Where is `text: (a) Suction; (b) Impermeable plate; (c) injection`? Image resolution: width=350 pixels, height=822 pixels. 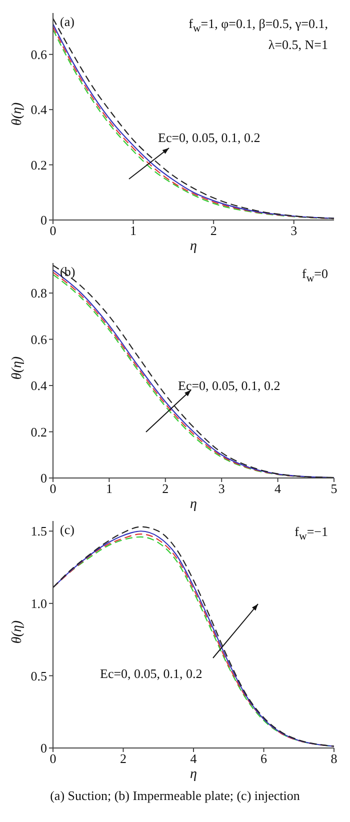 text: (a) Suction; (b) Impermeable plate; (c) injection is located at coordinates (175, 796).